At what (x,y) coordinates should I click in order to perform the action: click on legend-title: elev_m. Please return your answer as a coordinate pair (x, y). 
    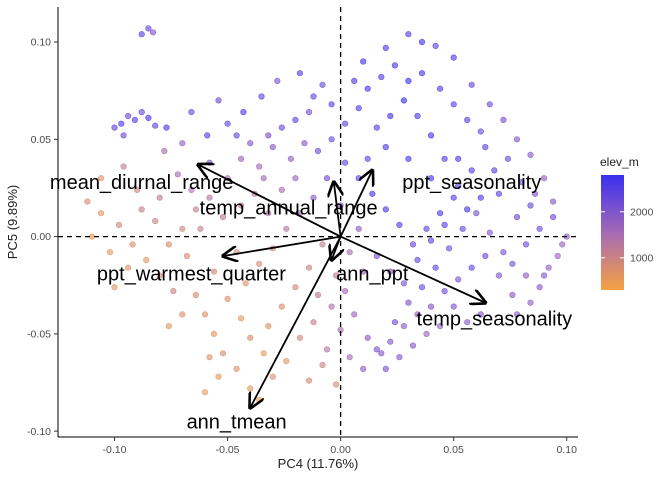
    Looking at the image, I should click on (619, 162).